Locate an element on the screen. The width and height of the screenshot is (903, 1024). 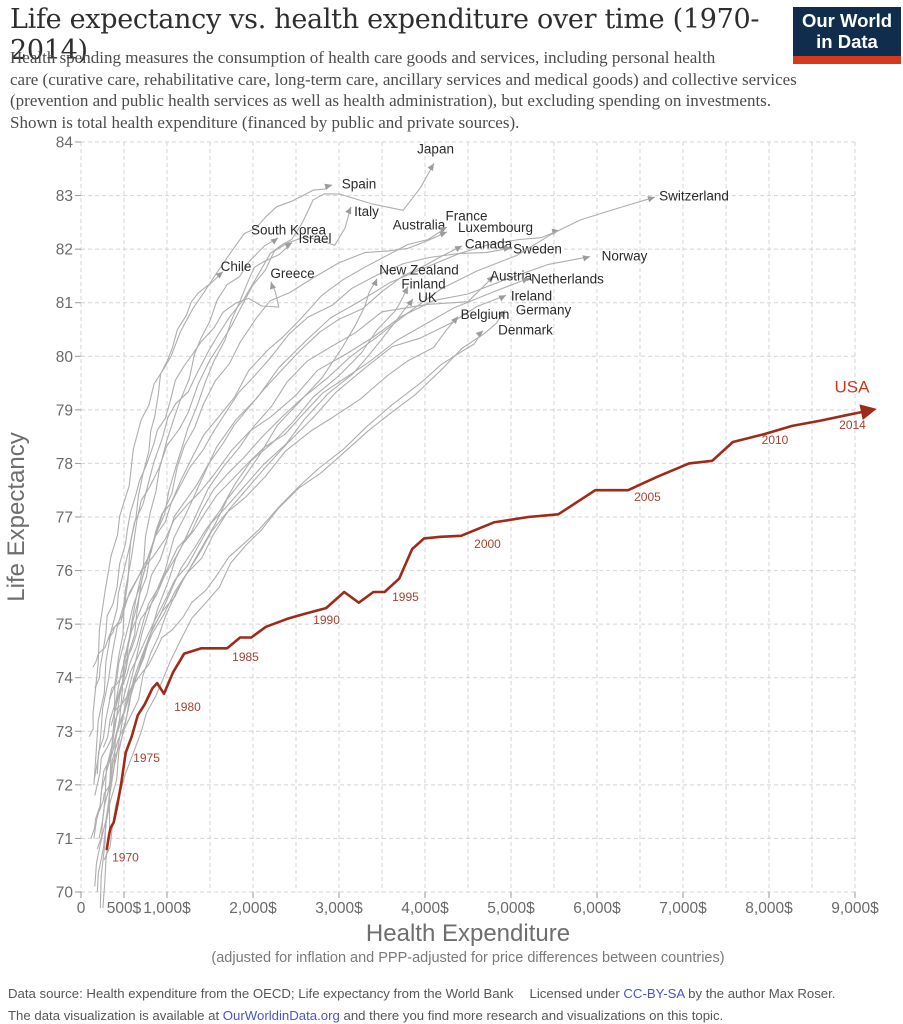
y-tick-label-74: 74 is located at coordinates (65, 678).